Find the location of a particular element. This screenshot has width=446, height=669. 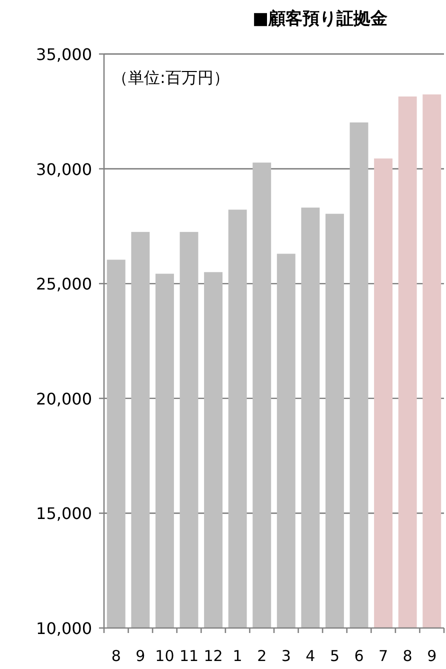

y-tick-label: 30,000 is located at coordinates (64, 169).